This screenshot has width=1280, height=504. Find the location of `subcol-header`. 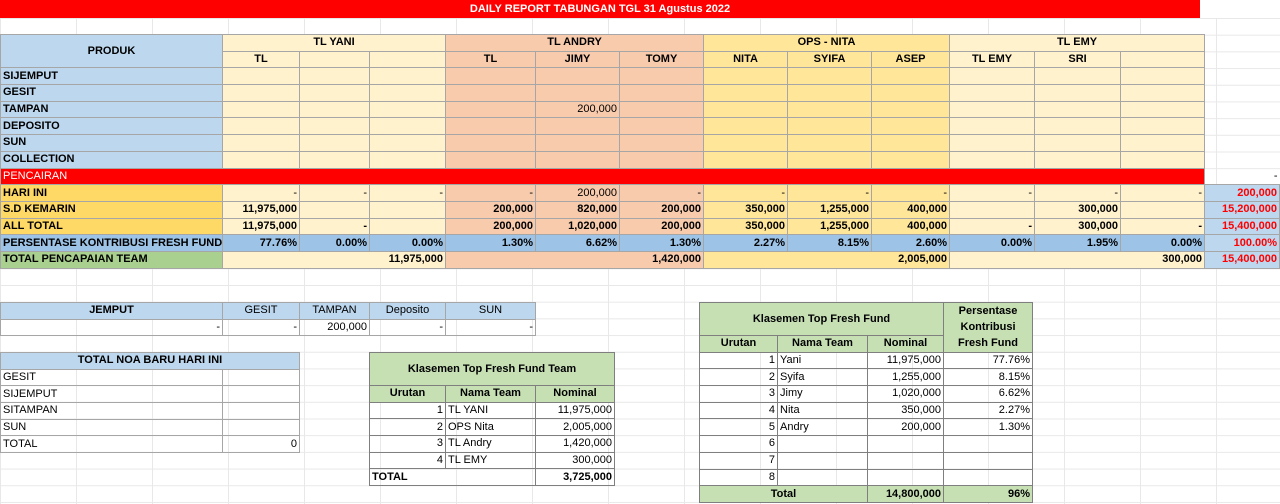

subcol-header is located at coordinates (1163, 59).